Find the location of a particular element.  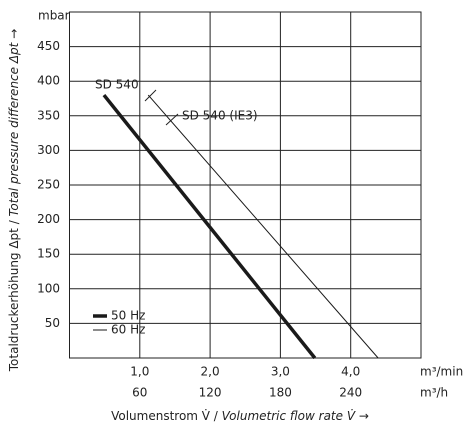

y-tick-label: 250 is located at coordinates (48, 185).